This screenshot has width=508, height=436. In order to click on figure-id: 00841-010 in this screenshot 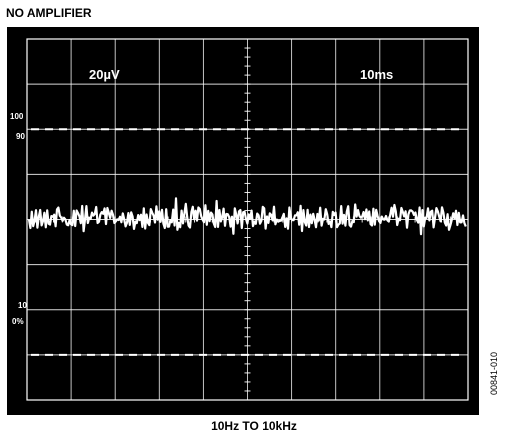, I will do `click(494, 373)`.